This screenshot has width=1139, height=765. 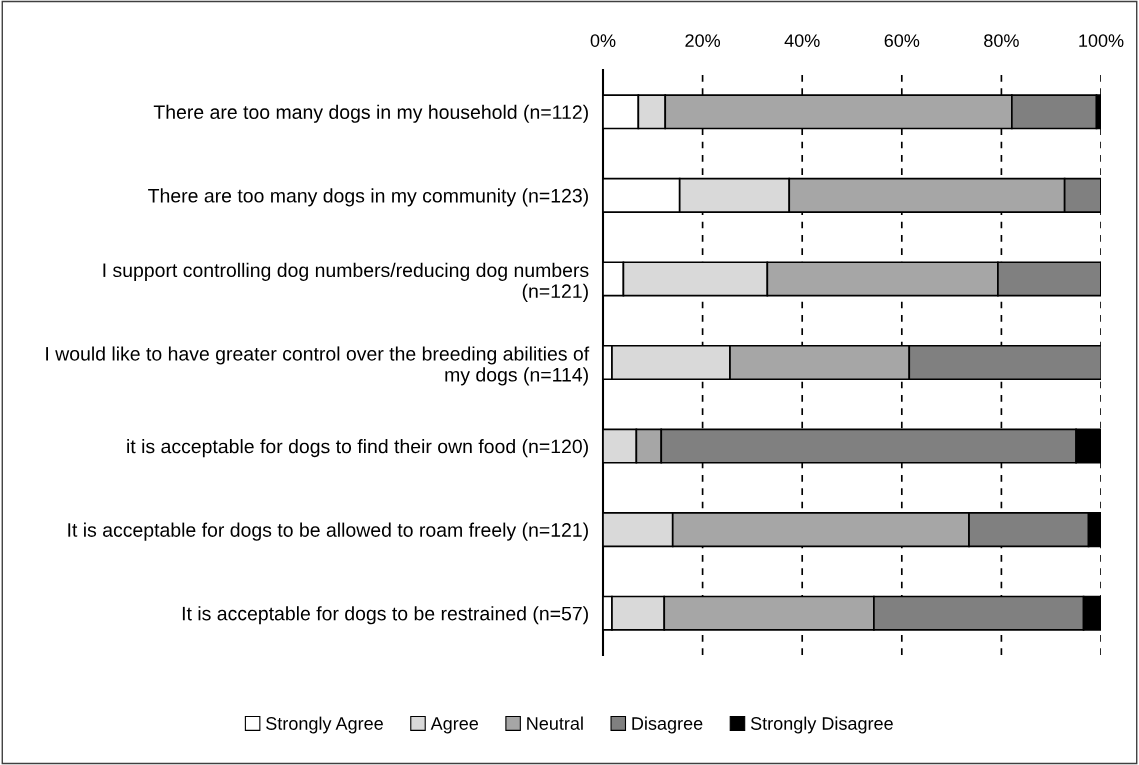 I want to click on y-tick-label: I would like to have greater control over the breeding abilities of my dogs (n=114), so click(x=318, y=366).